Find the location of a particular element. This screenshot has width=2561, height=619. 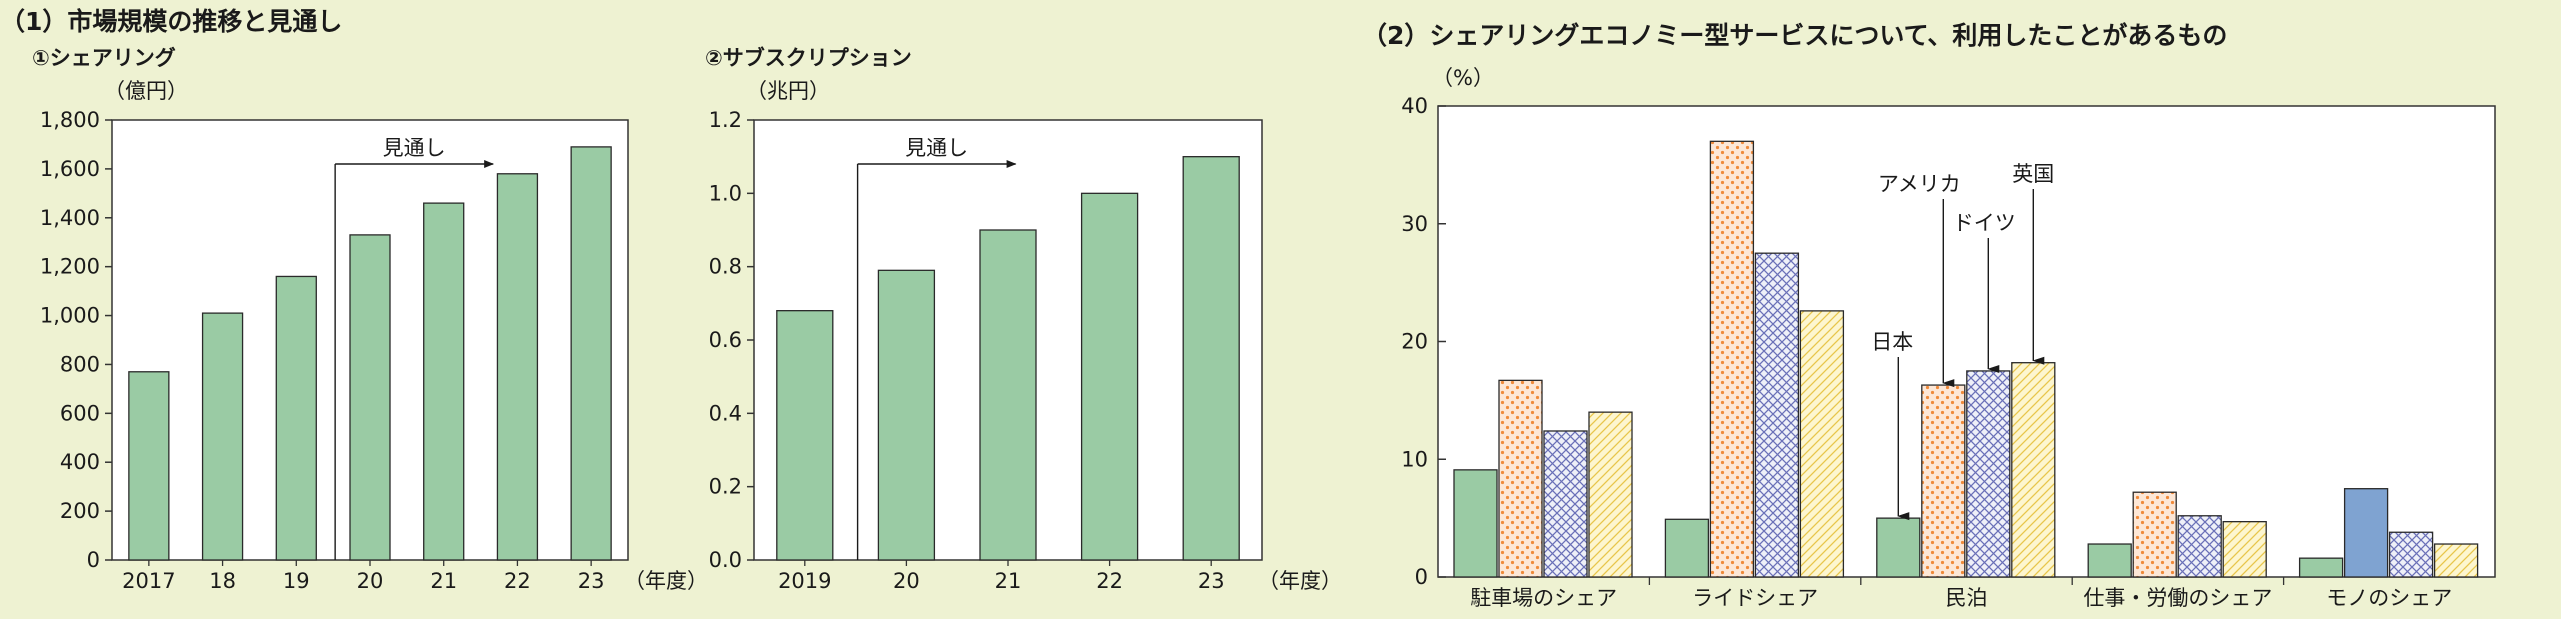

chart1-ytick-label: 0 is located at coordinates (93, 560).